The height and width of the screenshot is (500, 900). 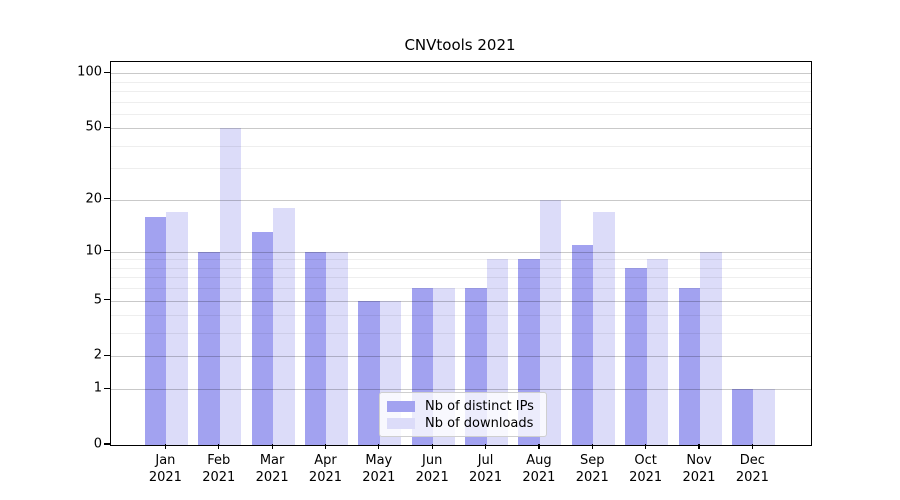 I want to click on y-tick-label: 1, so click(x=97, y=388).